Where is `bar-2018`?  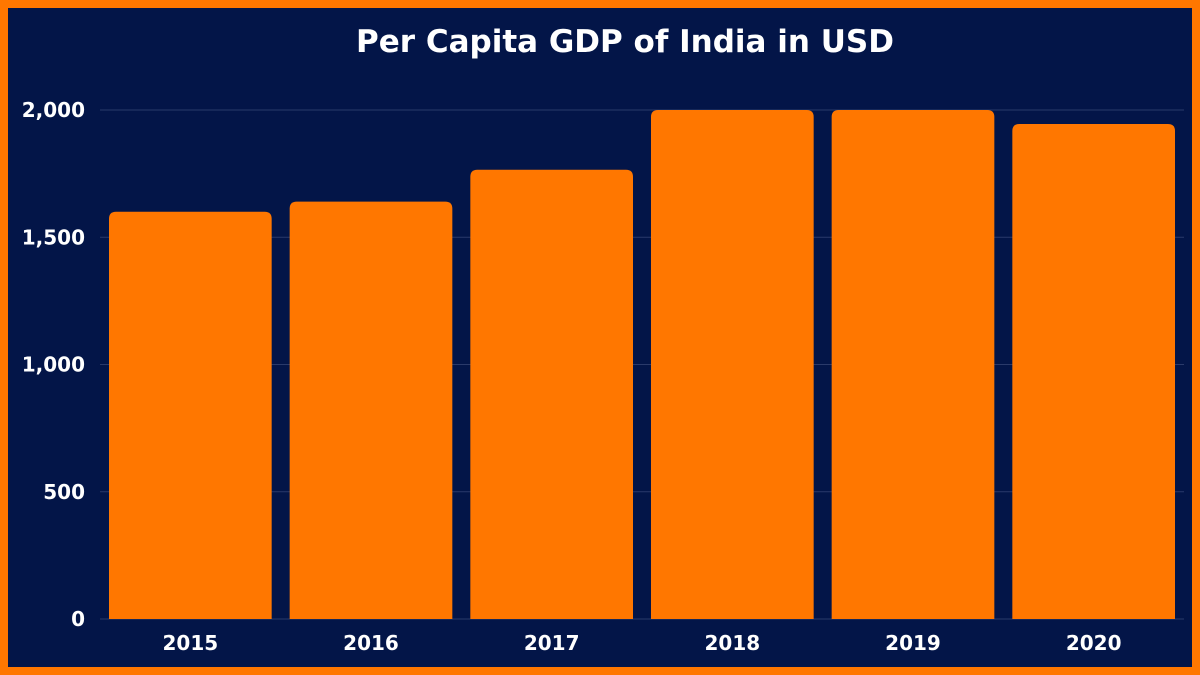
bar-2018 is located at coordinates (732, 364).